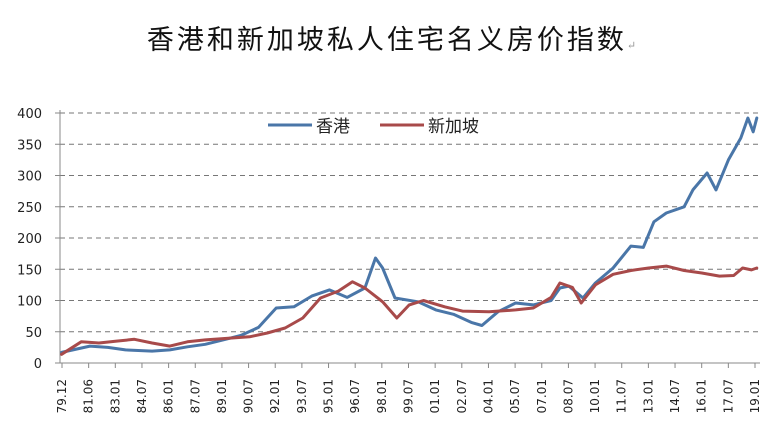  What do you see at coordinates (222, 396) in the screenshot?
I see `x-tick-label: 89.01` at bounding box center [222, 396].